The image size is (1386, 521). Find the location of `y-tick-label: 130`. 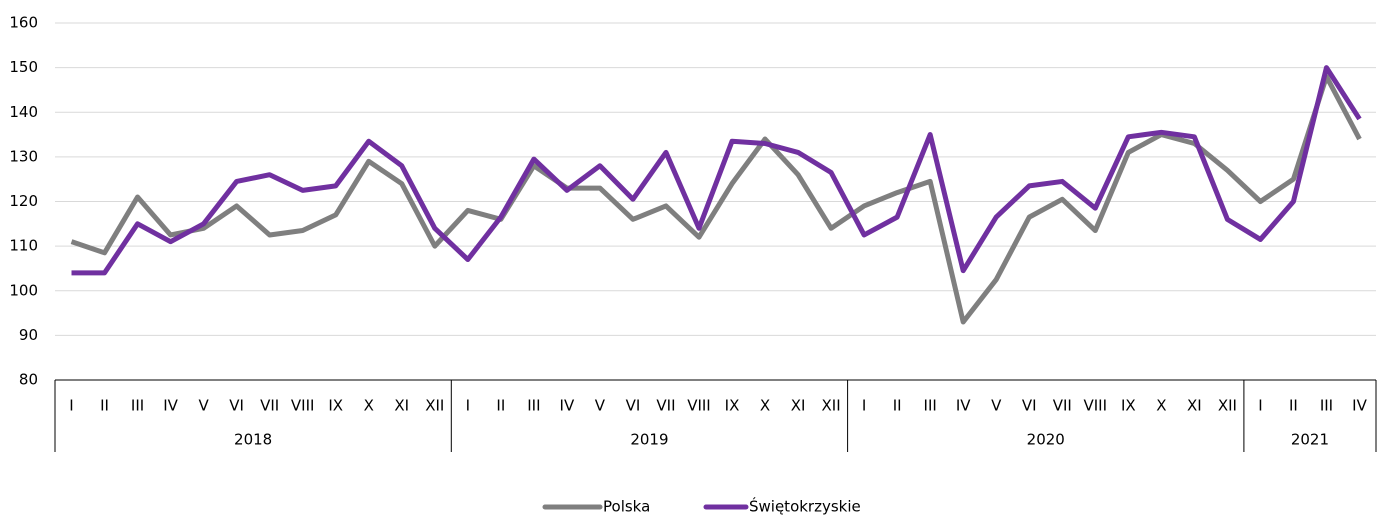

y-tick-label: 130 is located at coordinates (23, 156).